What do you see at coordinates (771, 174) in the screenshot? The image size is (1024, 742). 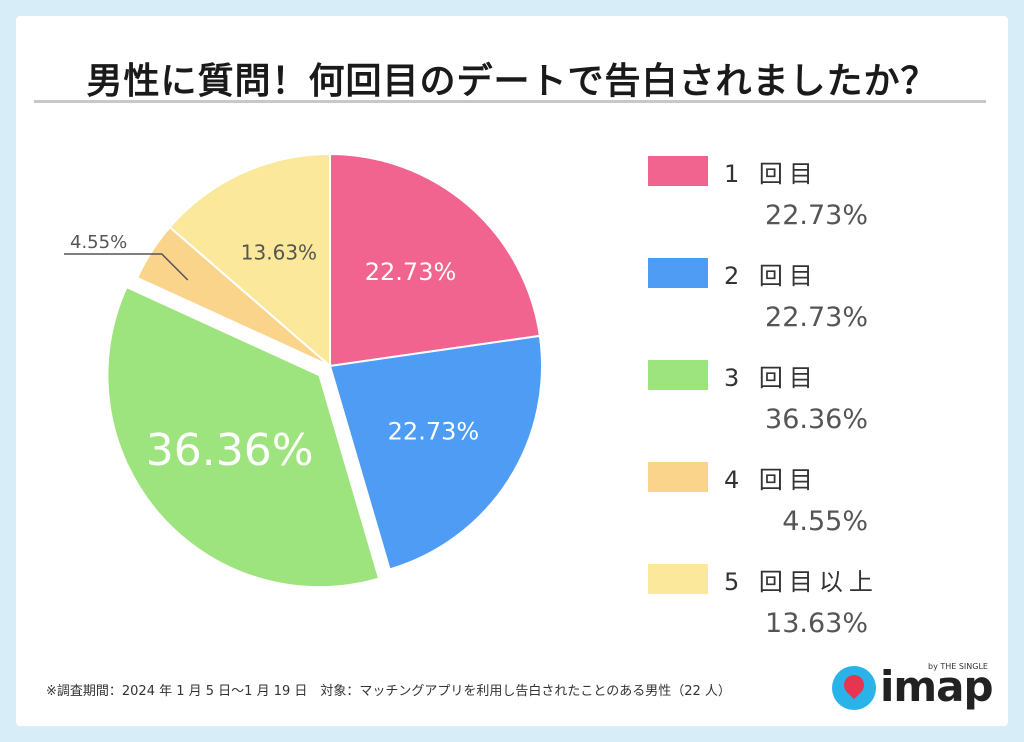 I see `legend-label-1: 1 回目` at bounding box center [771, 174].